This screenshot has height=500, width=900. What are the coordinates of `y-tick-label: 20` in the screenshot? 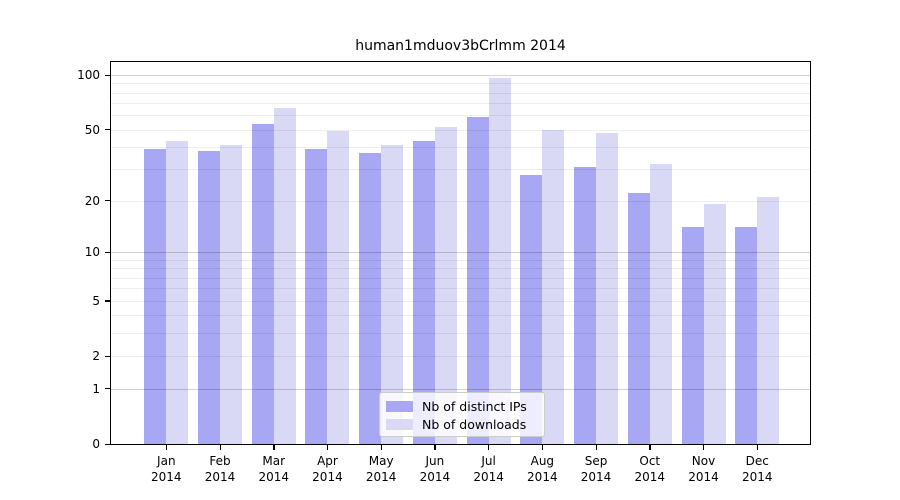 It's located at (92, 200).